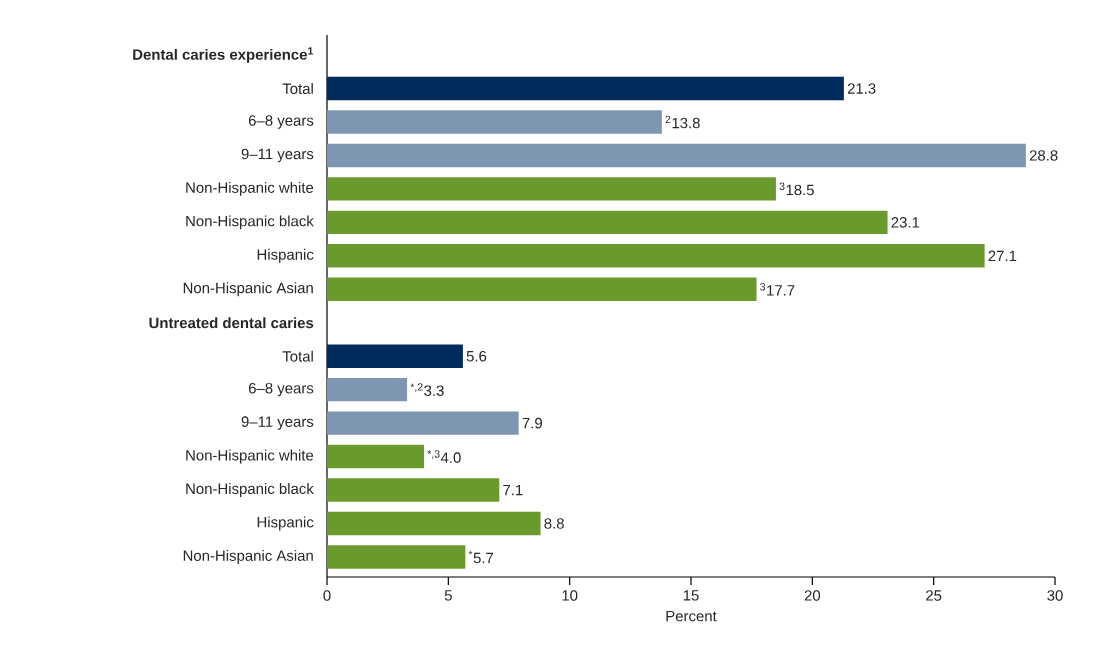  Describe the element at coordinates (327, 595) in the screenshot. I see `x-tick-label: 0` at that location.